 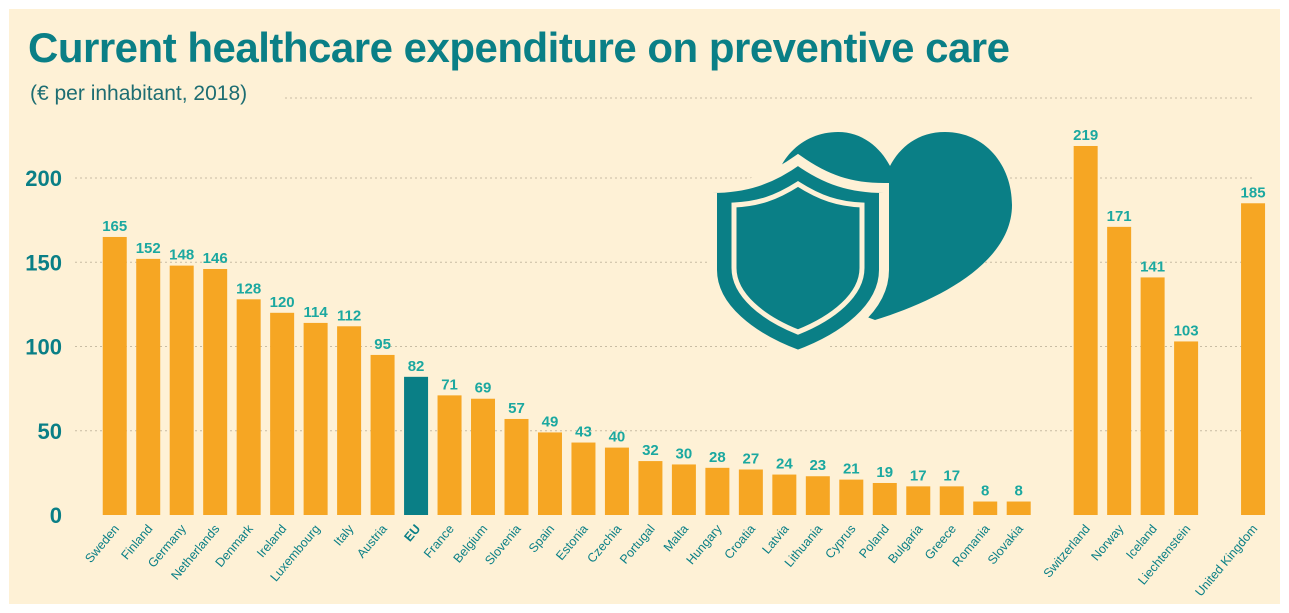 I want to click on bar-malta, so click(x=683, y=489).